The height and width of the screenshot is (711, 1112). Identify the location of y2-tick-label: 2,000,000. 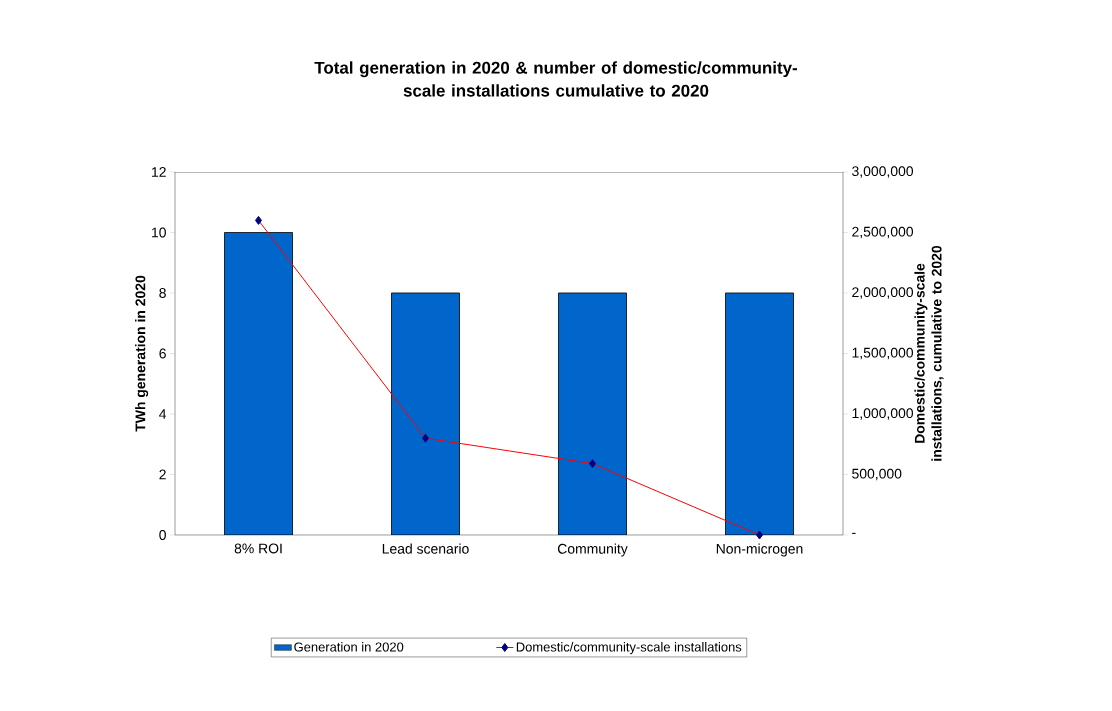
(883, 293).